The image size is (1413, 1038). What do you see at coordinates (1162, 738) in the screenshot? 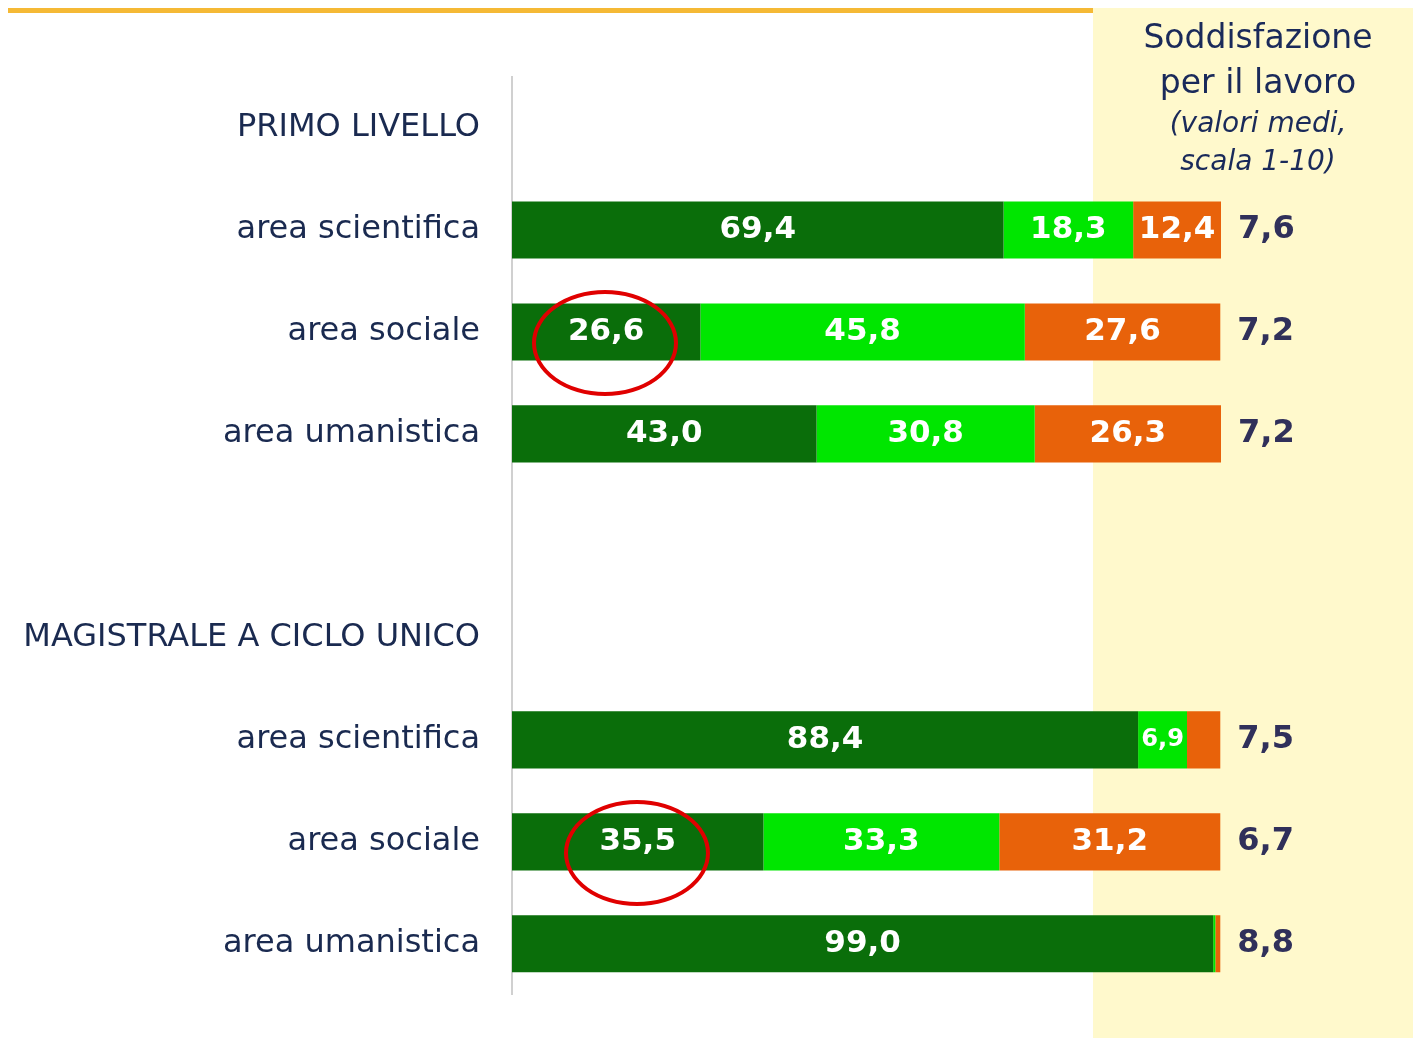
I see `data-label: 6,9` at bounding box center [1162, 738].